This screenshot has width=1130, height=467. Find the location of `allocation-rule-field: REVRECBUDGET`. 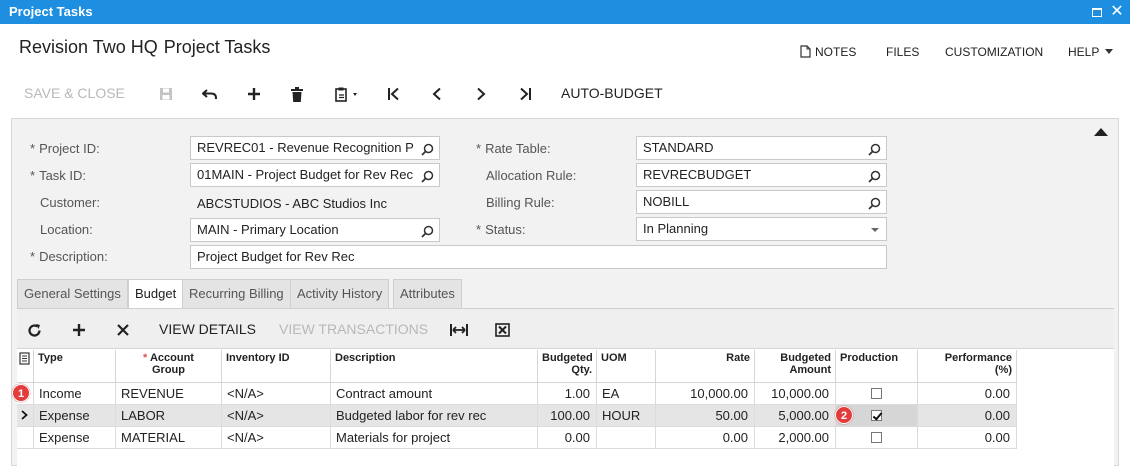

allocation-rule-field: REVRECBUDGET is located at coordinates (761, 175).